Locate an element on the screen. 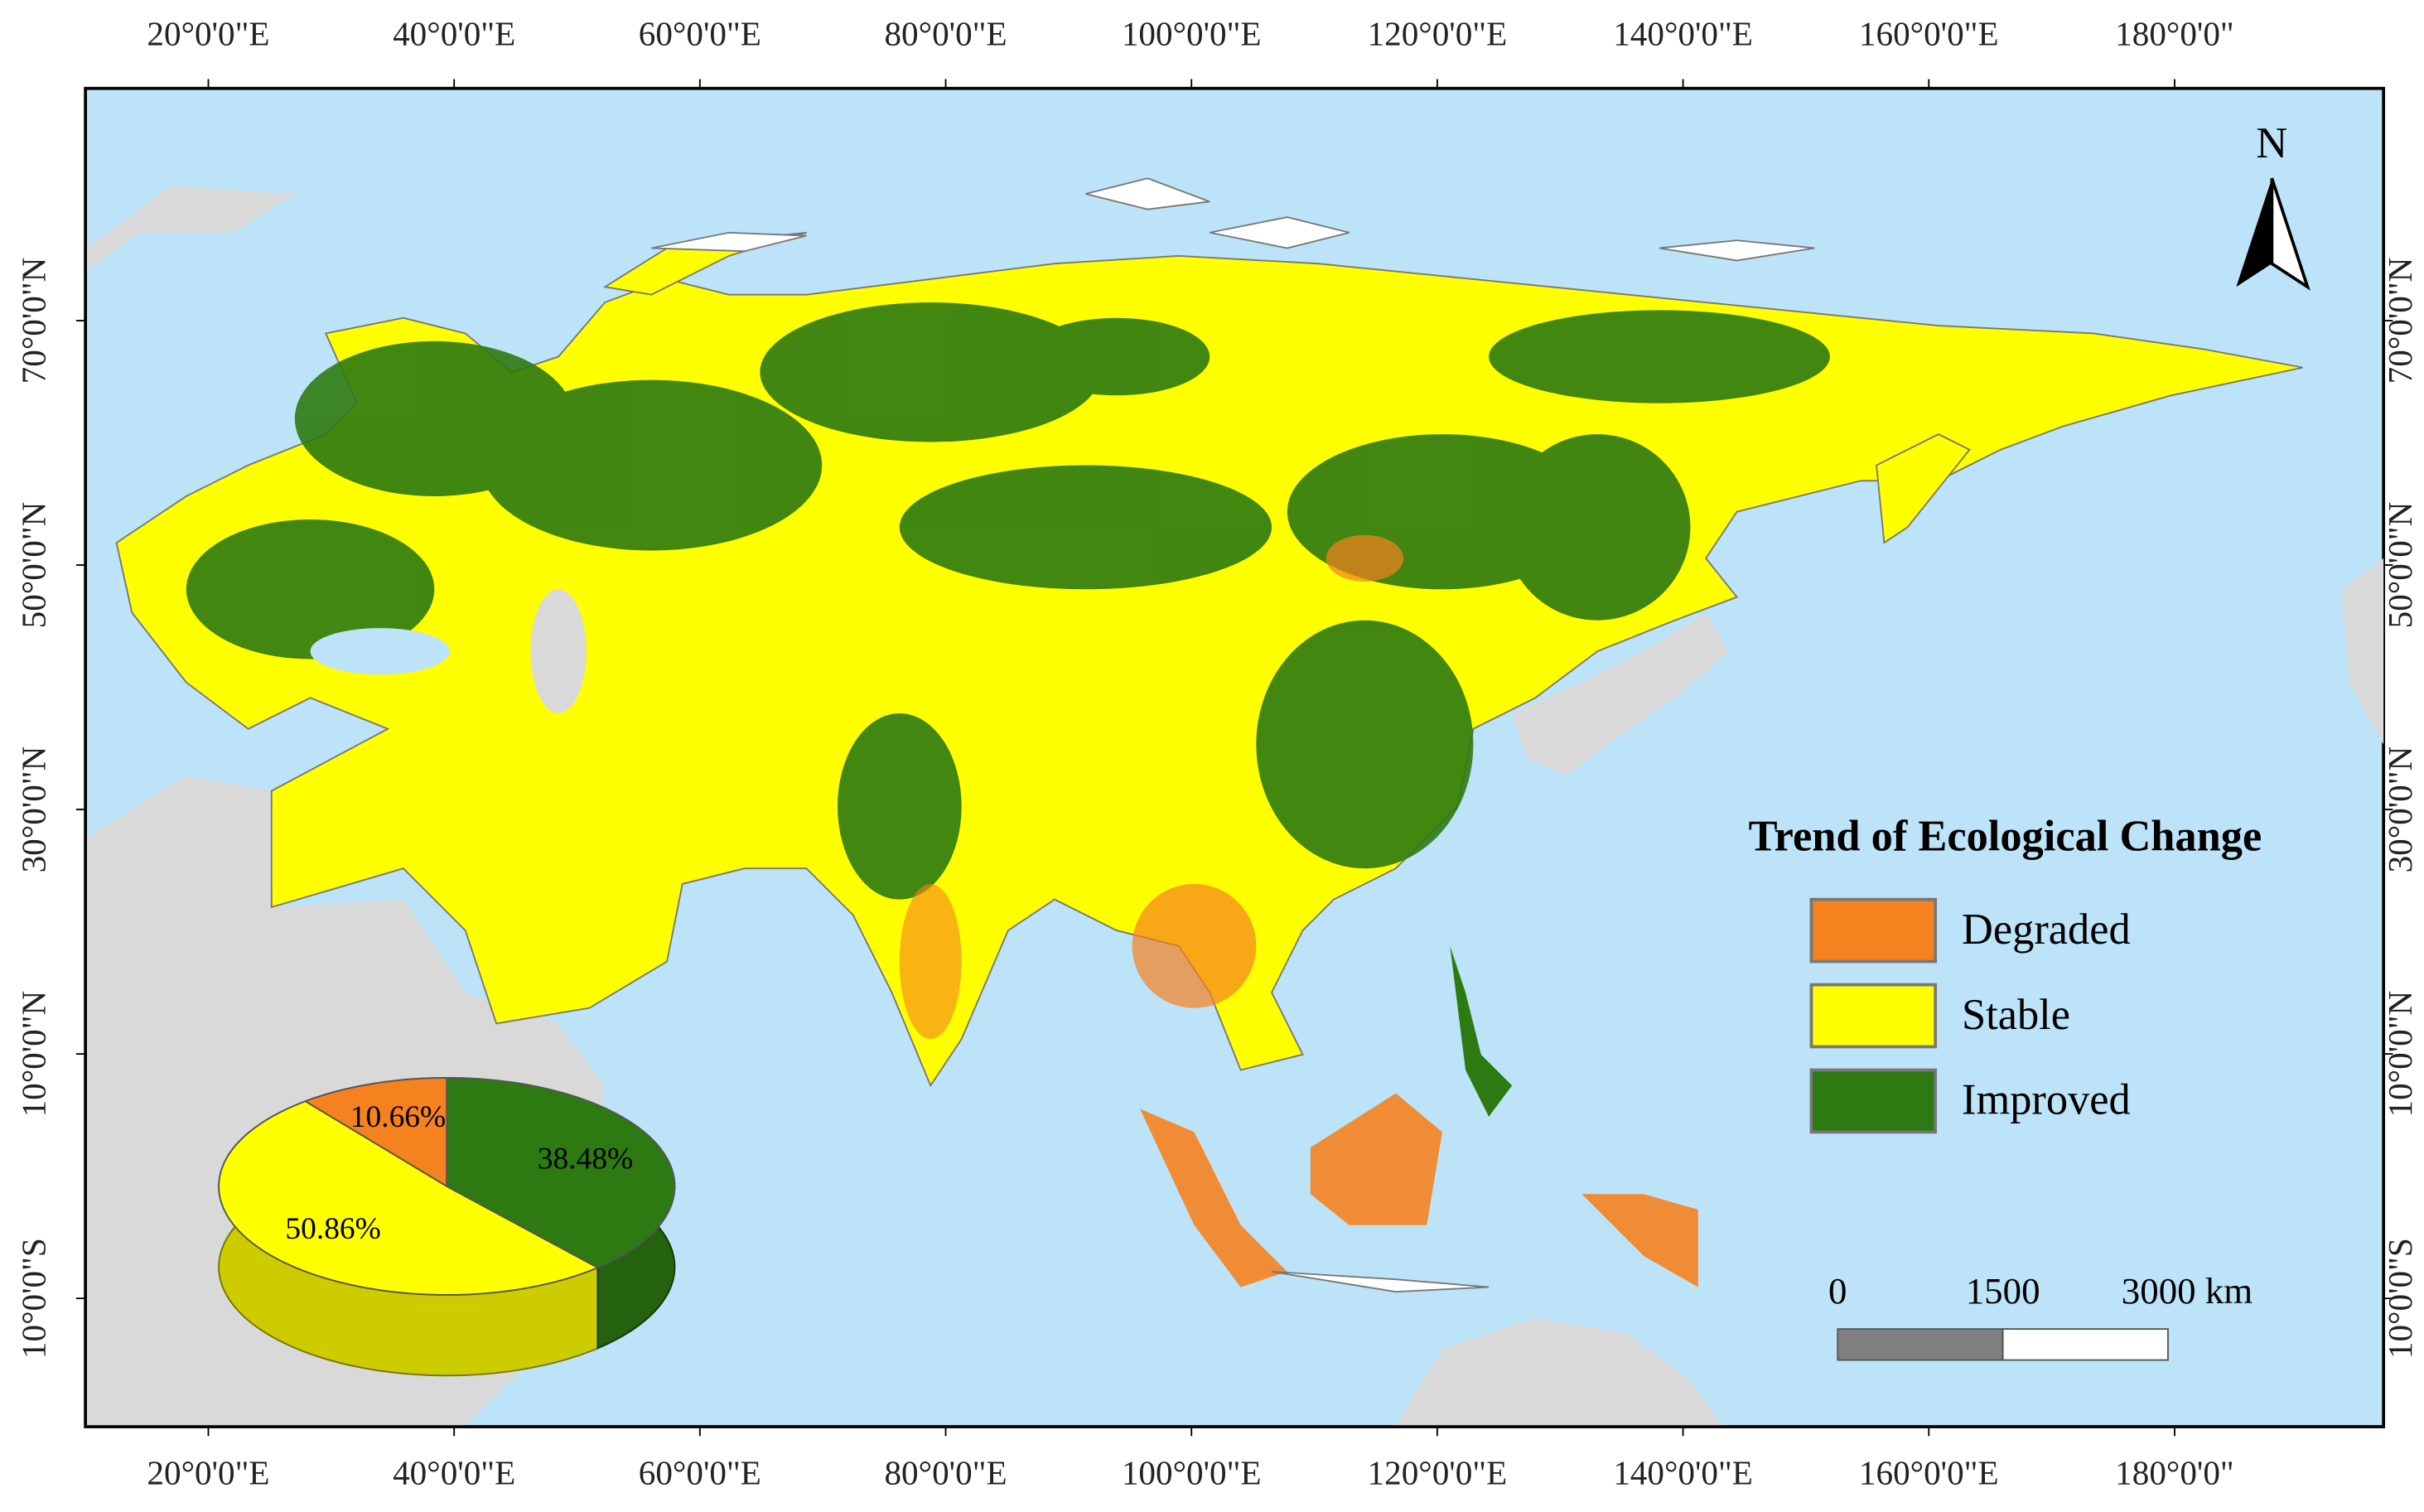  legend-title: Trend of Ecological Change is located at coordinates (2006, 837).